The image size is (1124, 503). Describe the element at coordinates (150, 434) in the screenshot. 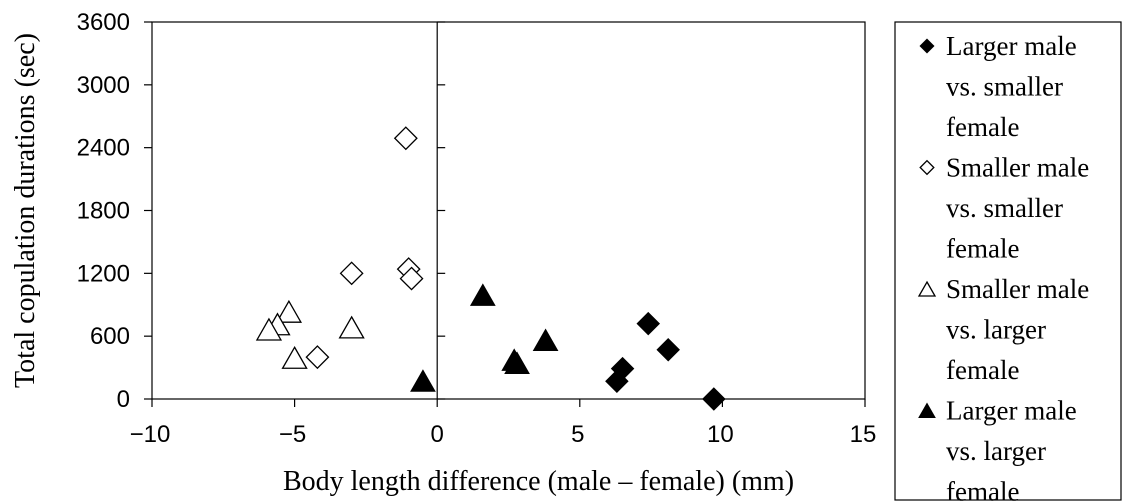

I see `x-tick-label: −10` at that location.